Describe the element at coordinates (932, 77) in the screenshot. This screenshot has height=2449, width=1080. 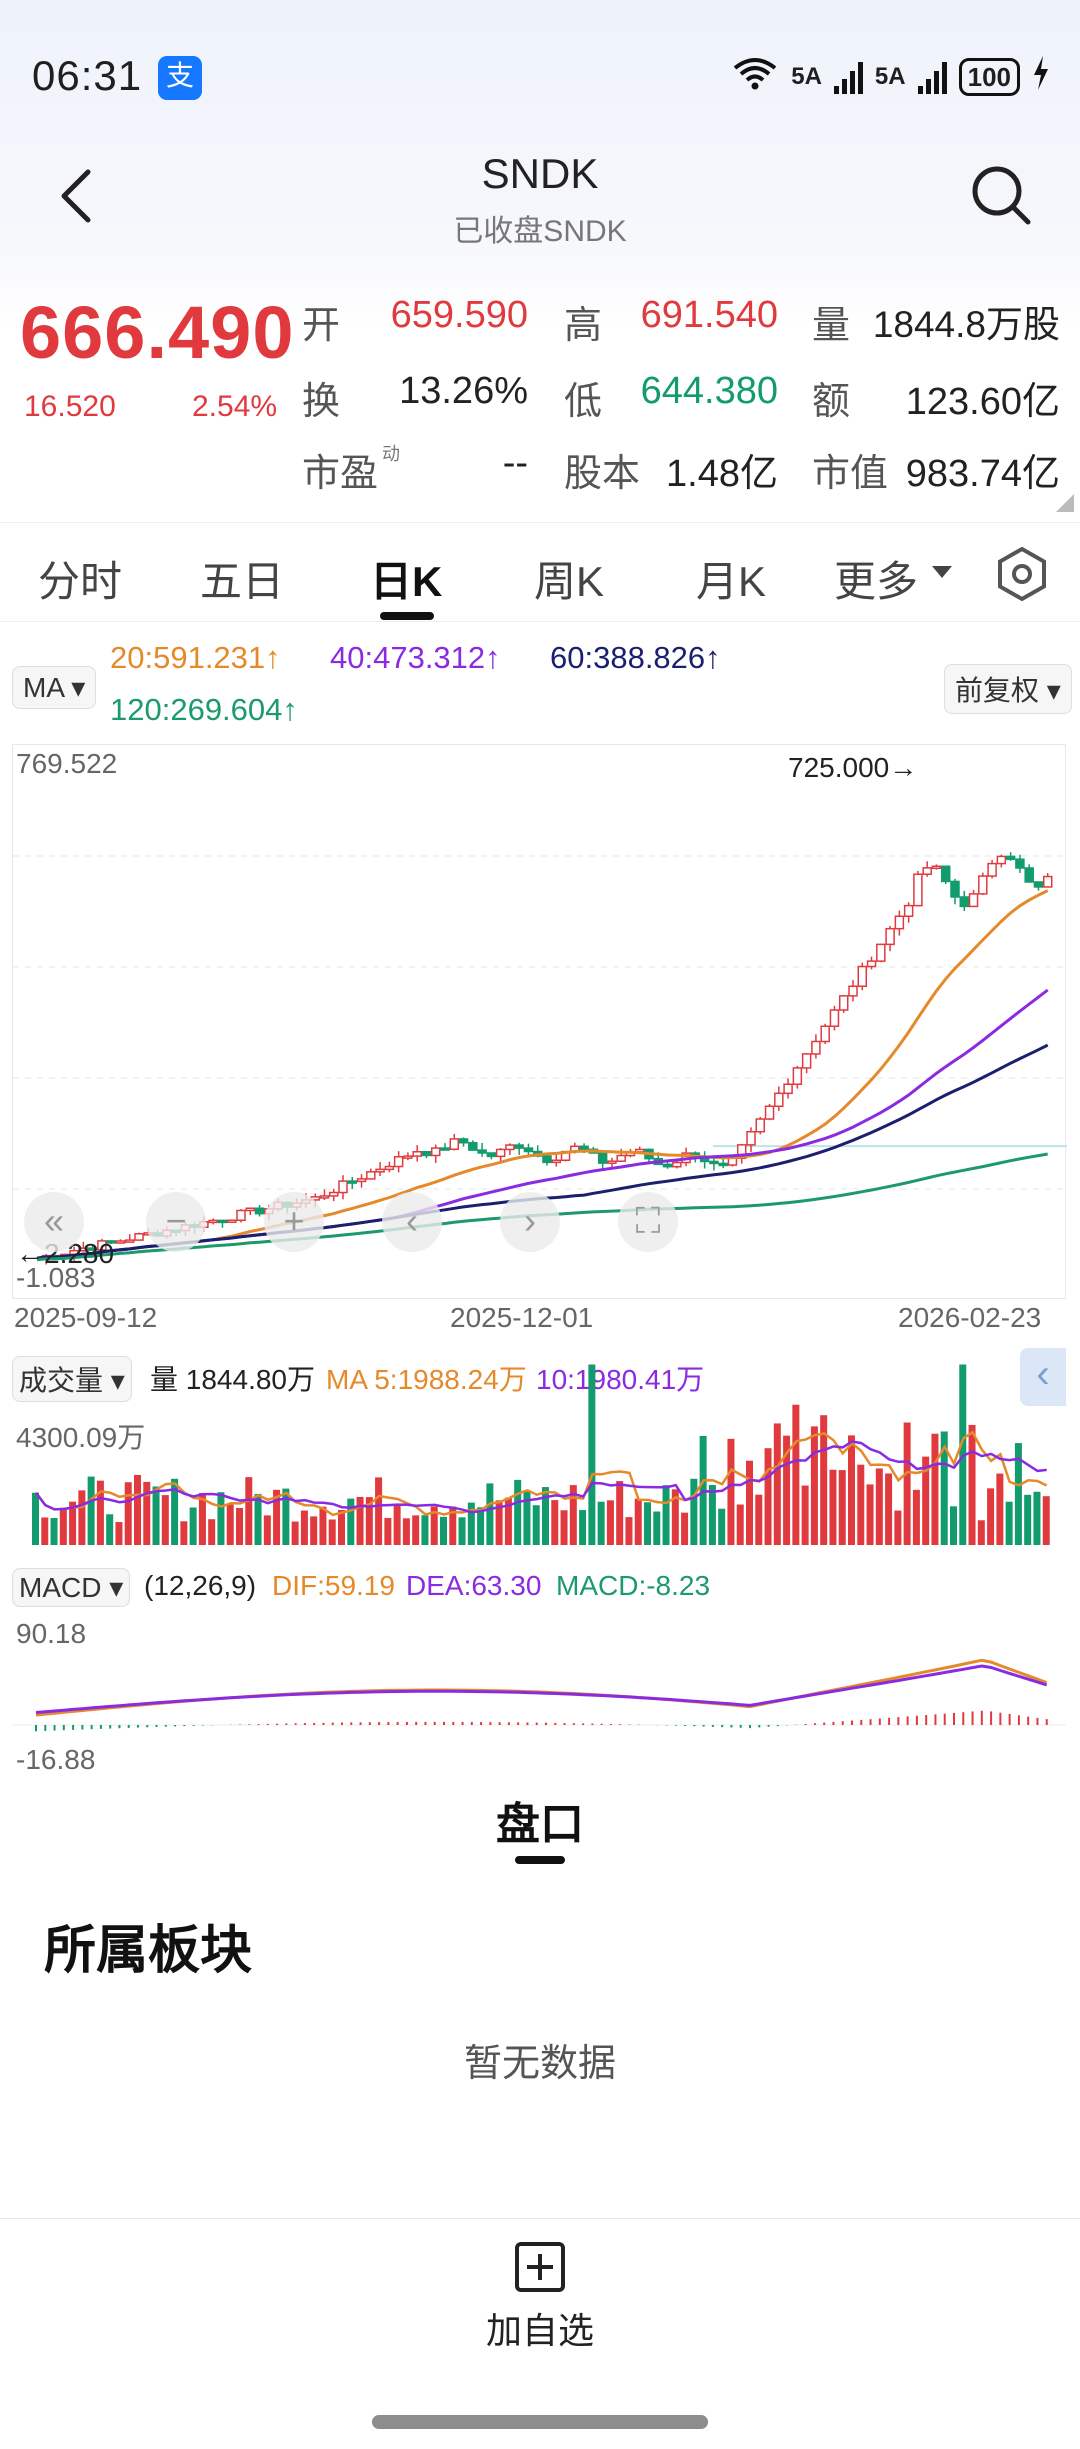
I see `signal-icon` at that location.